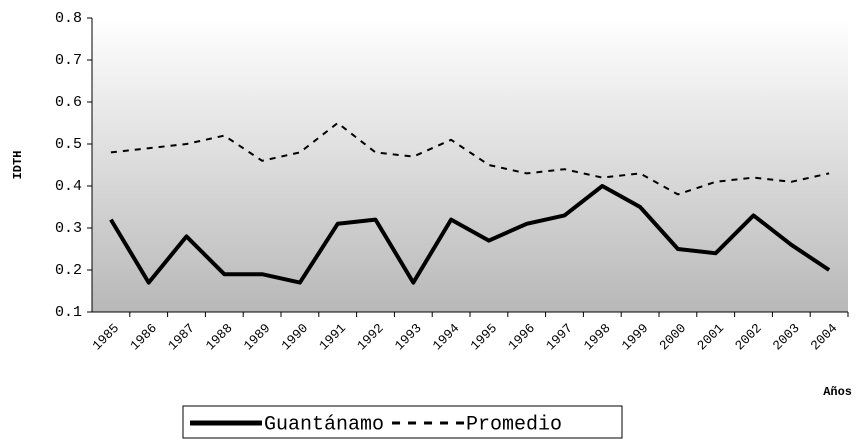 The image size is (856, 440). What do you see at coordinates (143, 337) in the screenshot?
I see `x-tick-label: 1986` at bounding box center [143, 337].